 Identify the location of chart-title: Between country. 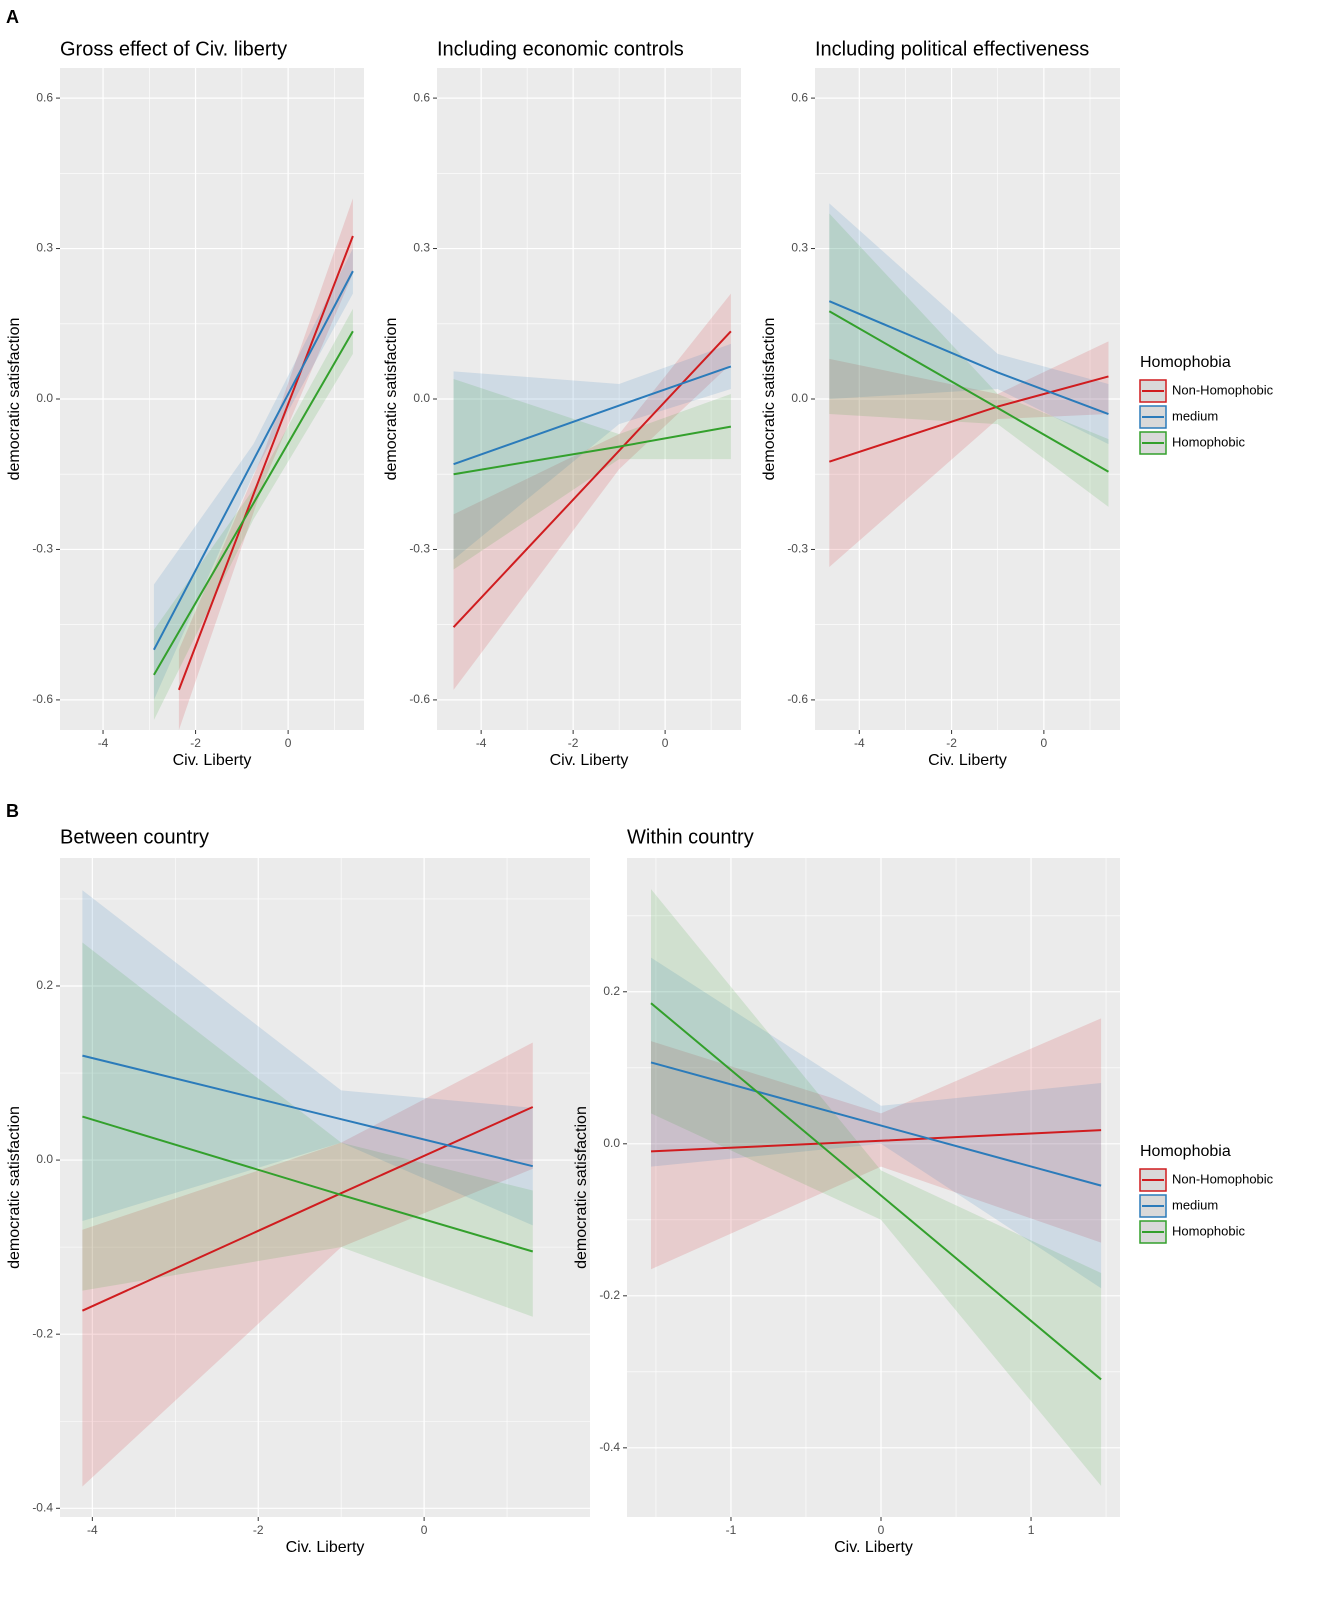
(134, 837).